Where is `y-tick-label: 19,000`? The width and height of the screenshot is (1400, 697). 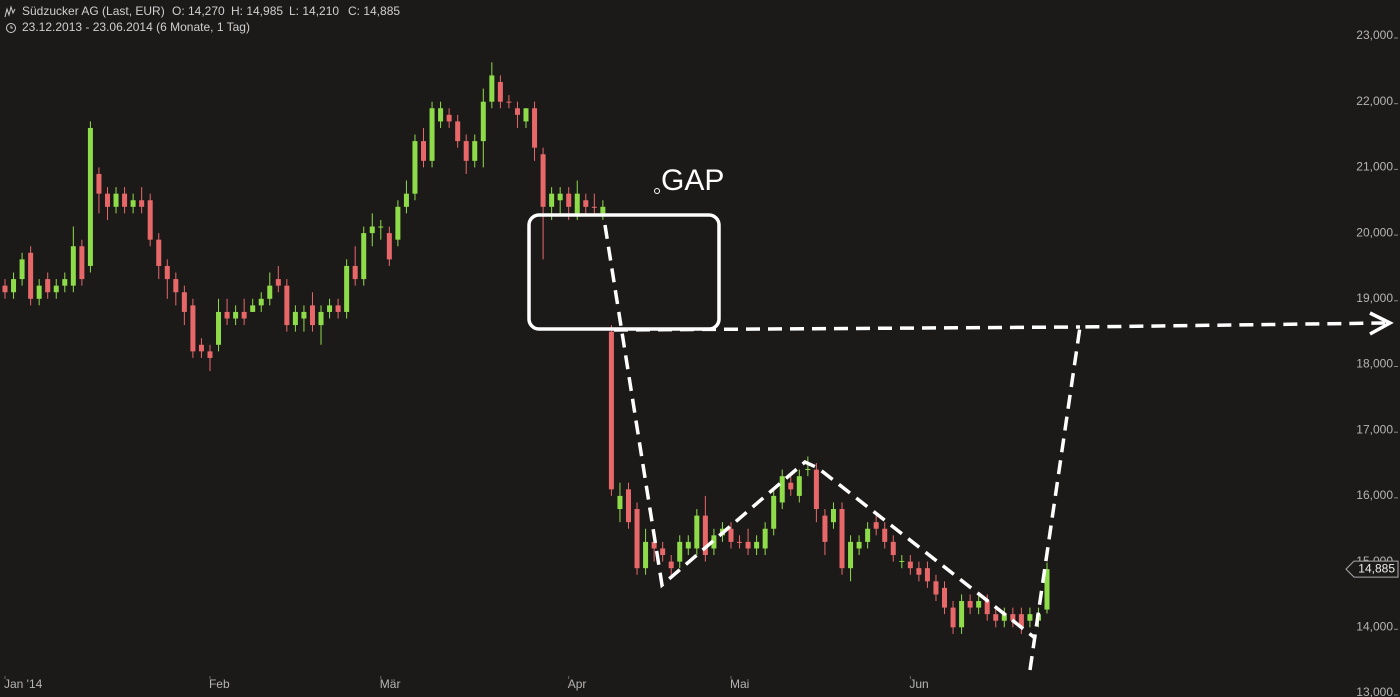 y-tick-label: 19,000 is located at coordinates (1374, 298).